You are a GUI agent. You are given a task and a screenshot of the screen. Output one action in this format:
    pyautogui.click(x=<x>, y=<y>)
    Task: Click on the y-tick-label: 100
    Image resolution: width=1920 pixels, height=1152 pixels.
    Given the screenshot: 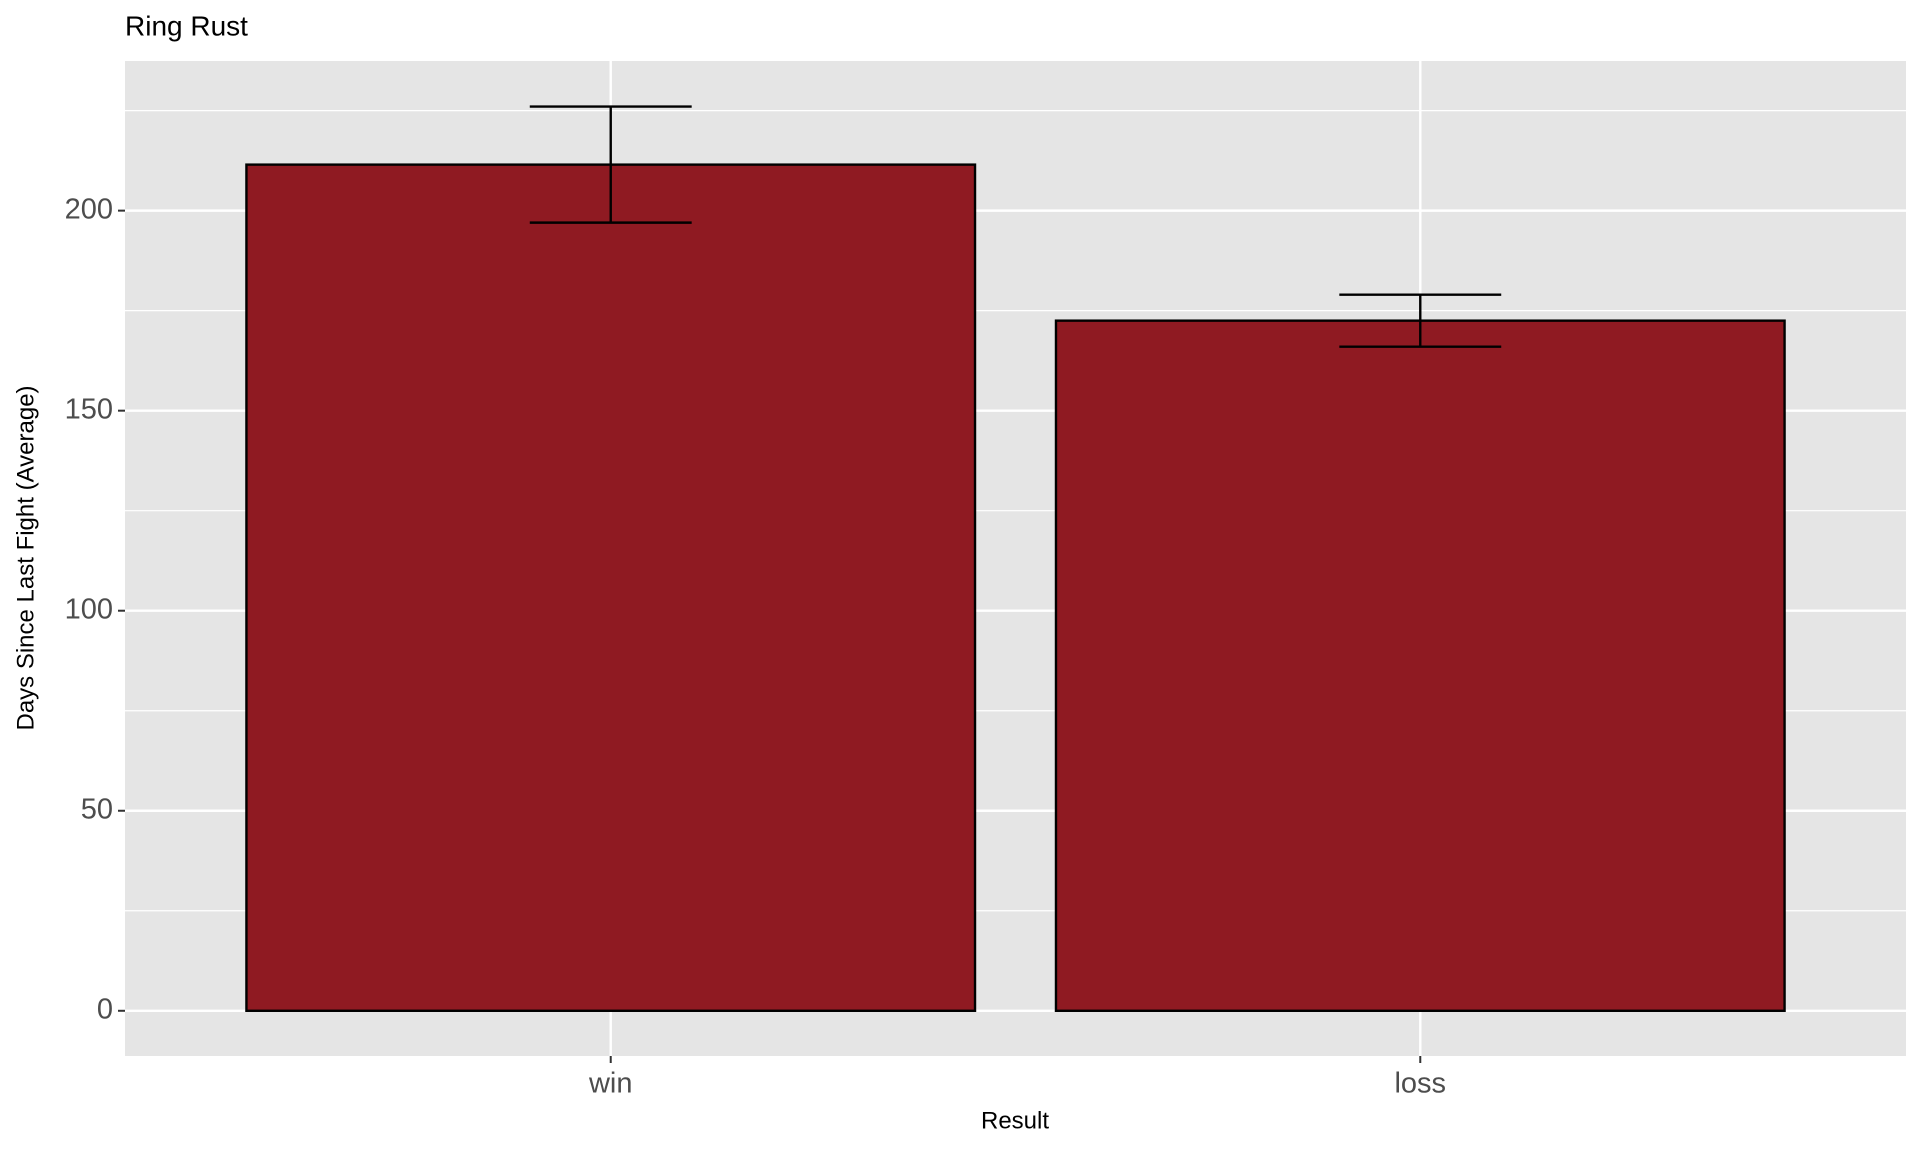 What is the action you would take?
    pyautogui.click(x=89, y=609)
    